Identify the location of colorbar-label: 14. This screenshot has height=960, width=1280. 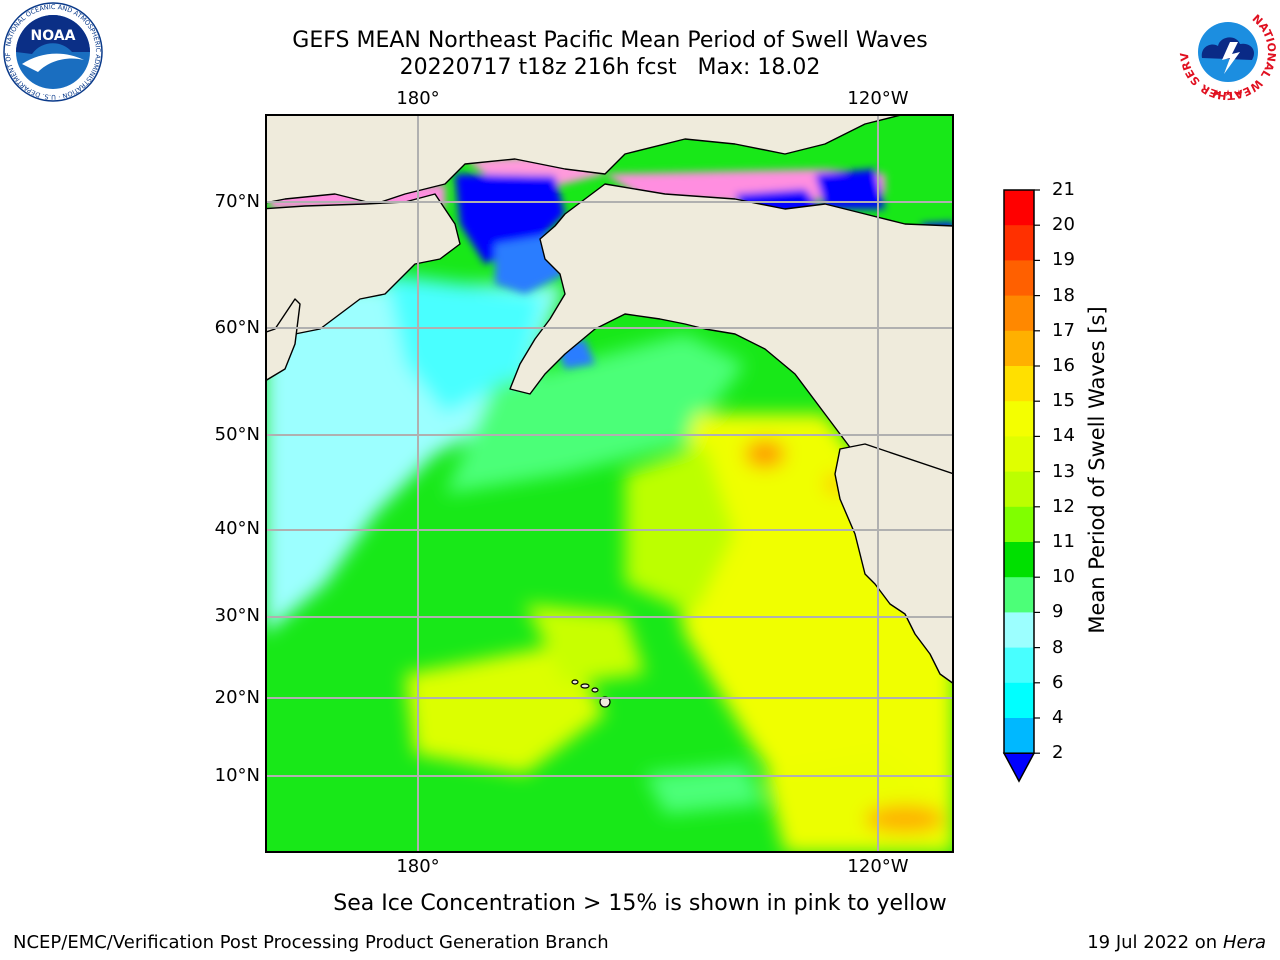
(1063, 436).